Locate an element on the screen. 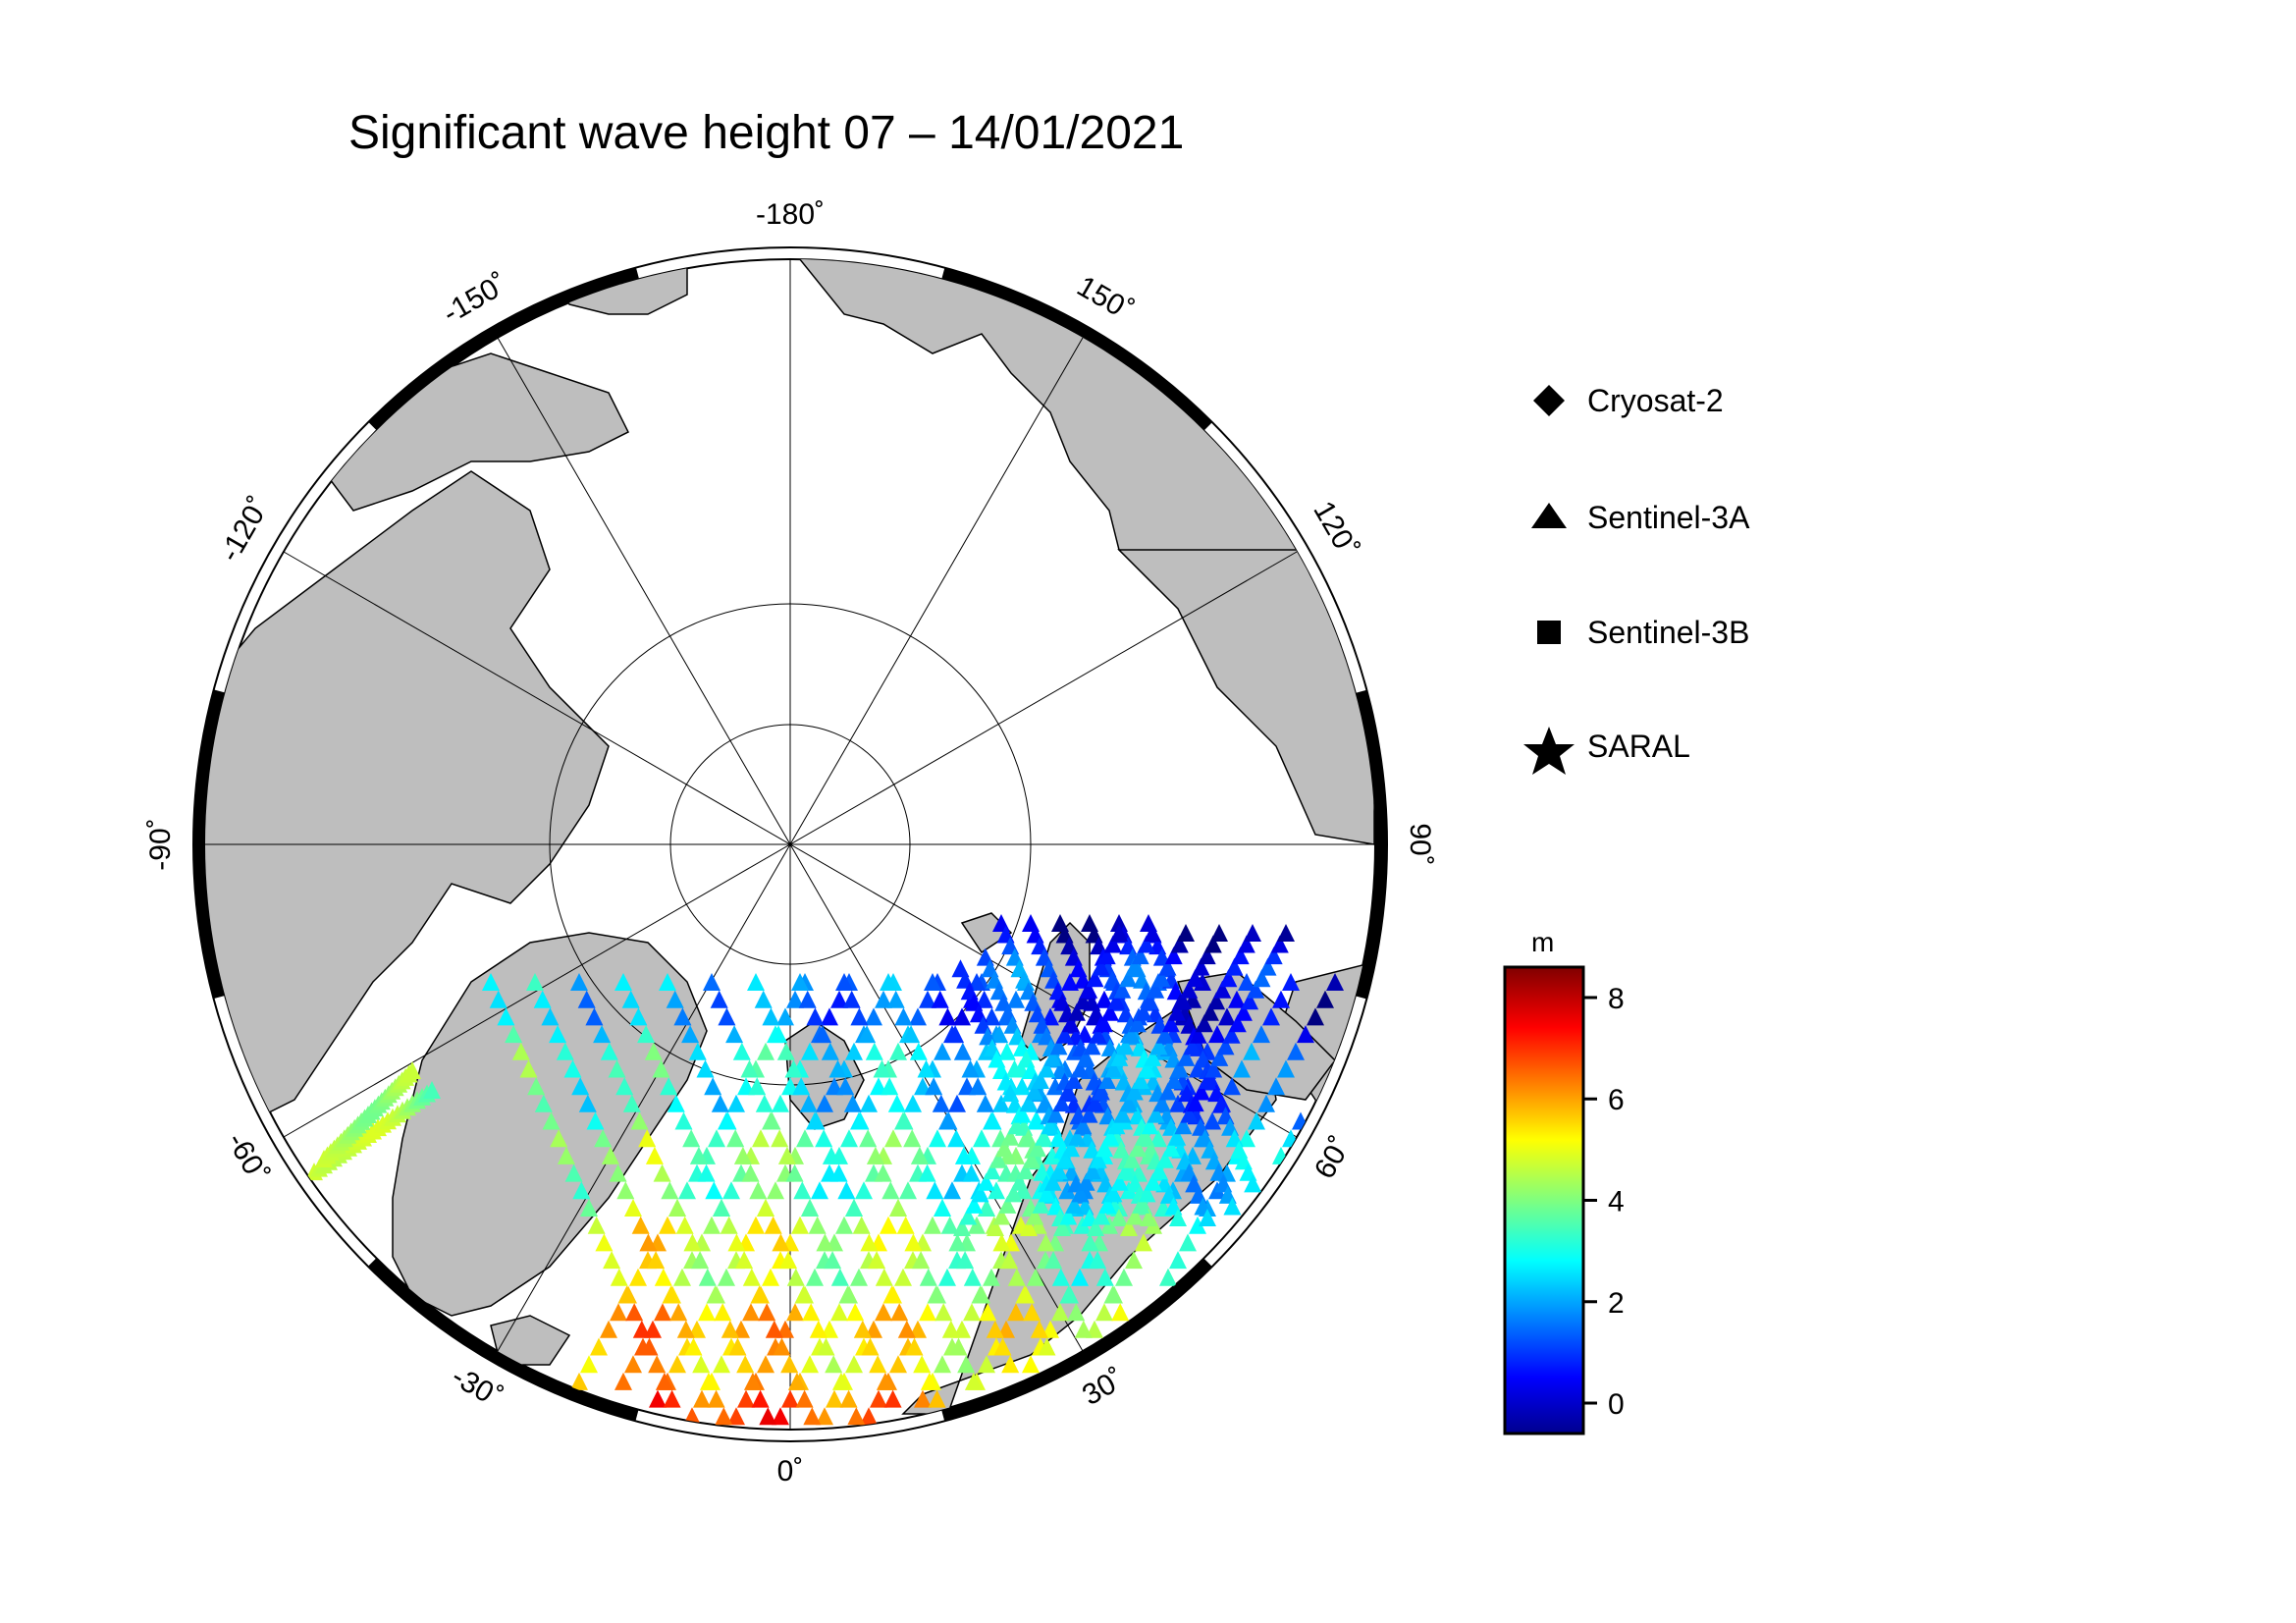 The height and width of the screenshot is (1623, 2296). colorbar-unit: m is located at coordinates (1543, 942).